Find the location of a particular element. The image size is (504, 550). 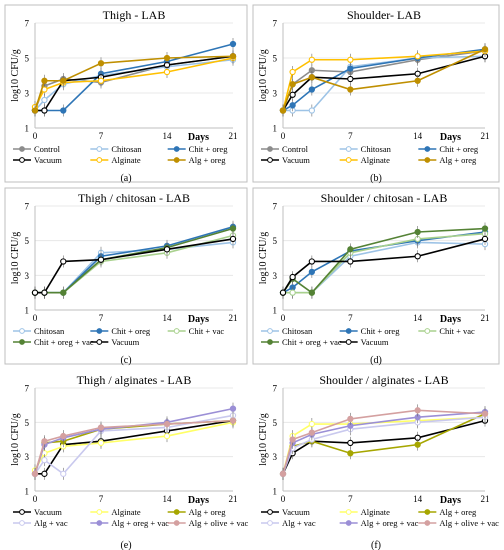

series-alginate is located at coordinates (384, 81).